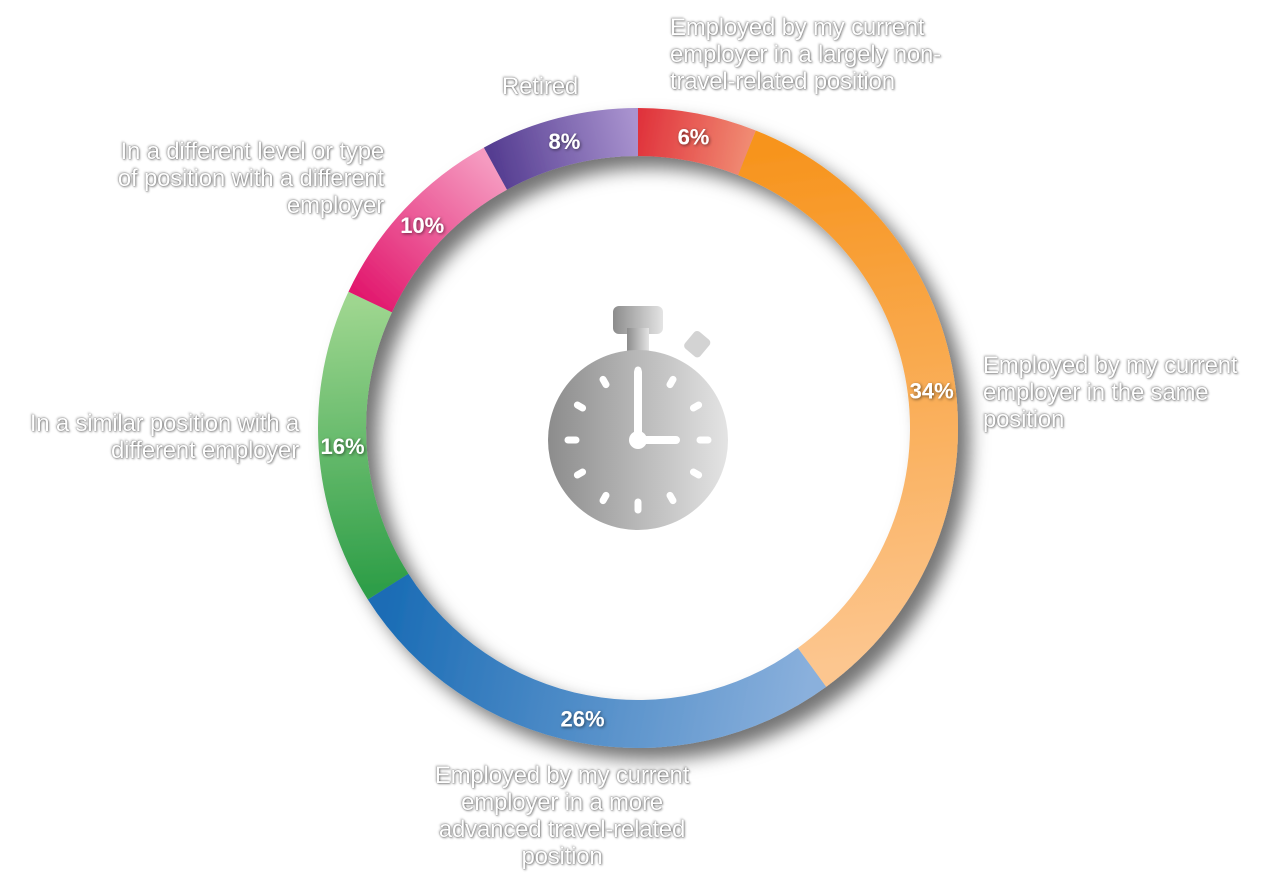 This screenshot has width=1266, height=893. What do you see at coordinates (583, 718) in the screenshot?
I see `slice-value-label: 26%` at bounding box center [583, 718].